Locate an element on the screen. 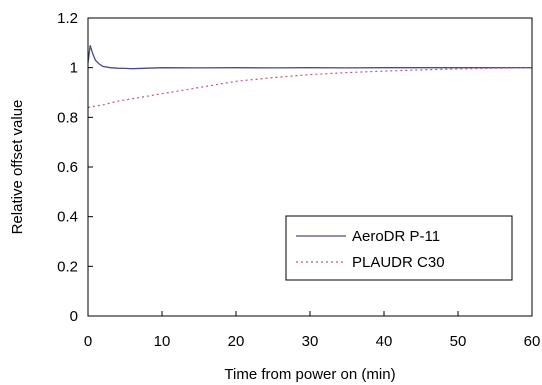  legend-label-aerodr: AeroDR P-11 is located at coordinates (396, 236).